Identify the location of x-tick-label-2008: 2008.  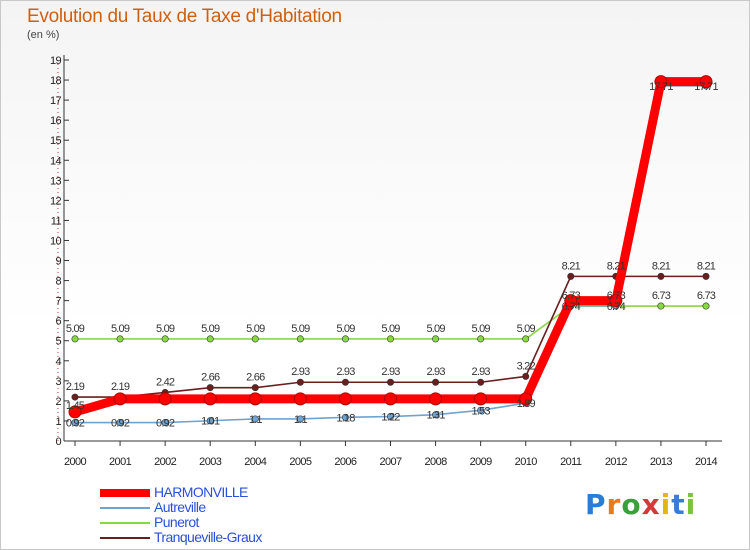
(436, 462).